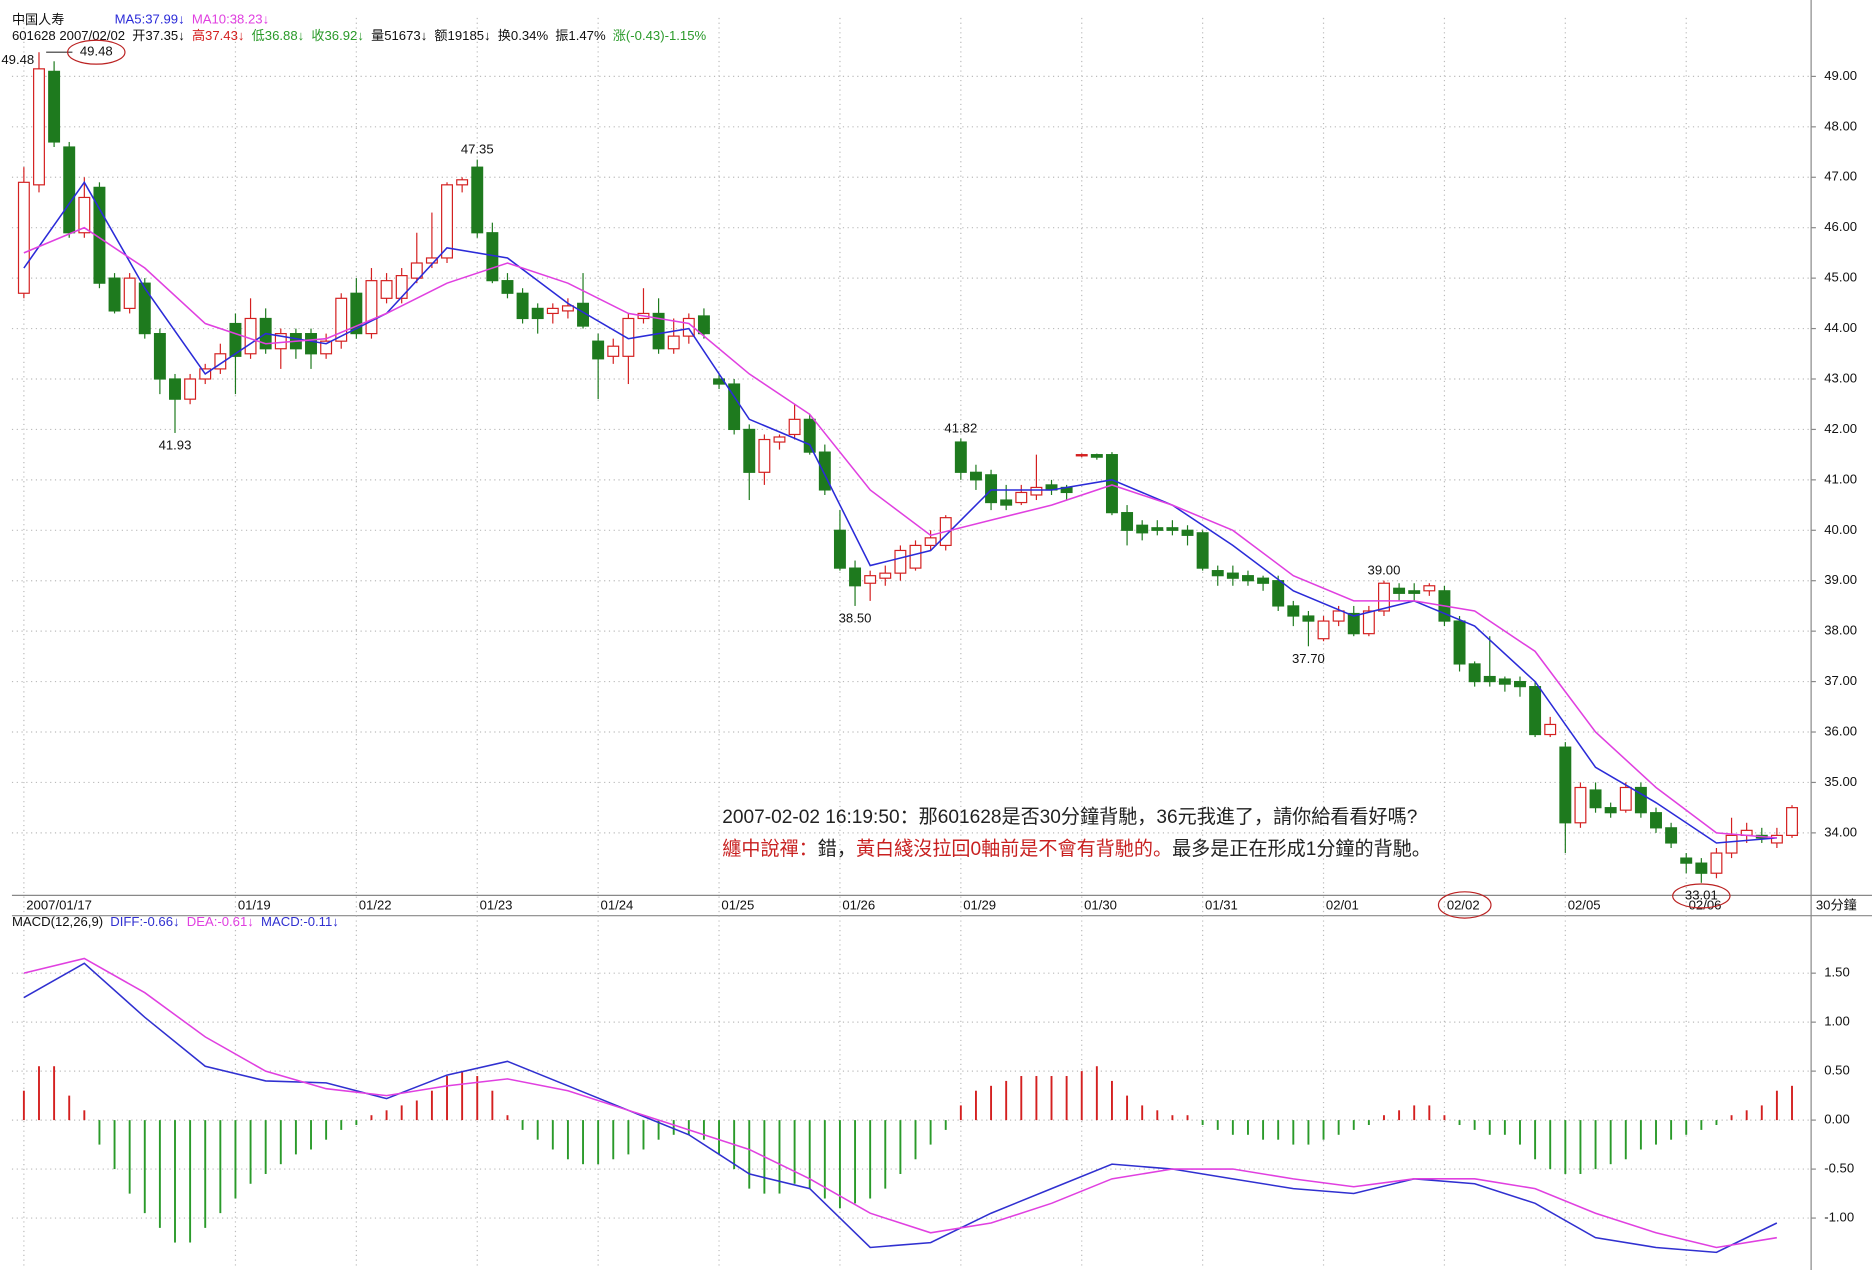 This screenshot has width=1872, height=1270. I want to click on header-item: 收36.92↓, so click(337, 35).